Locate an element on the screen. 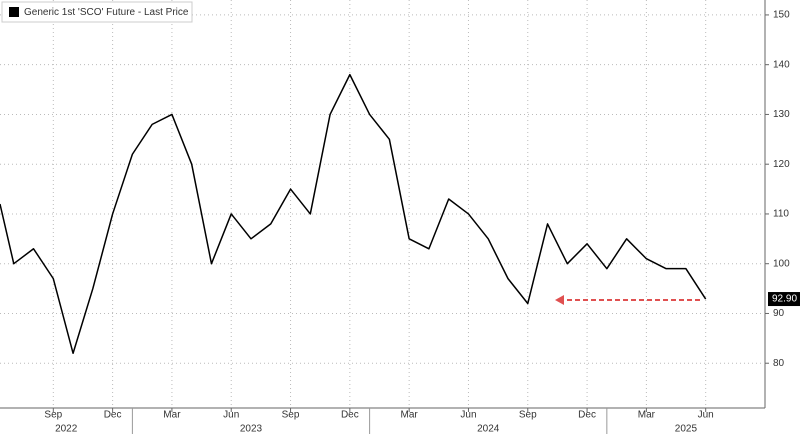 The image size is (800, 434). legend-swatch is located at coordinates (14, 12).